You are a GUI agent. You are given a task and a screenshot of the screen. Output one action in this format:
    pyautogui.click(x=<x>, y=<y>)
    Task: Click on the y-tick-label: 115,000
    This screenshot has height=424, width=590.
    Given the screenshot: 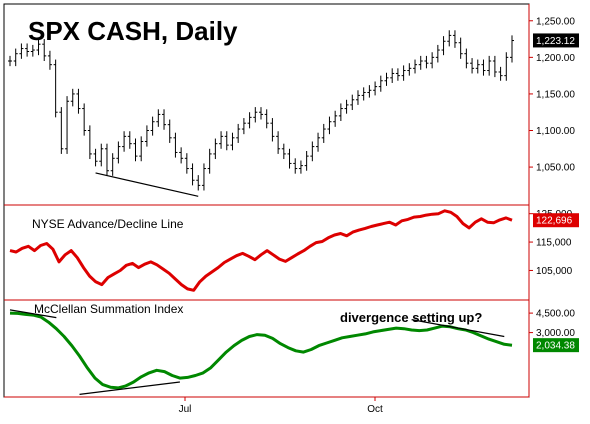 What is the action you would take?
    pyautogui.click(x=554, y=243)
    